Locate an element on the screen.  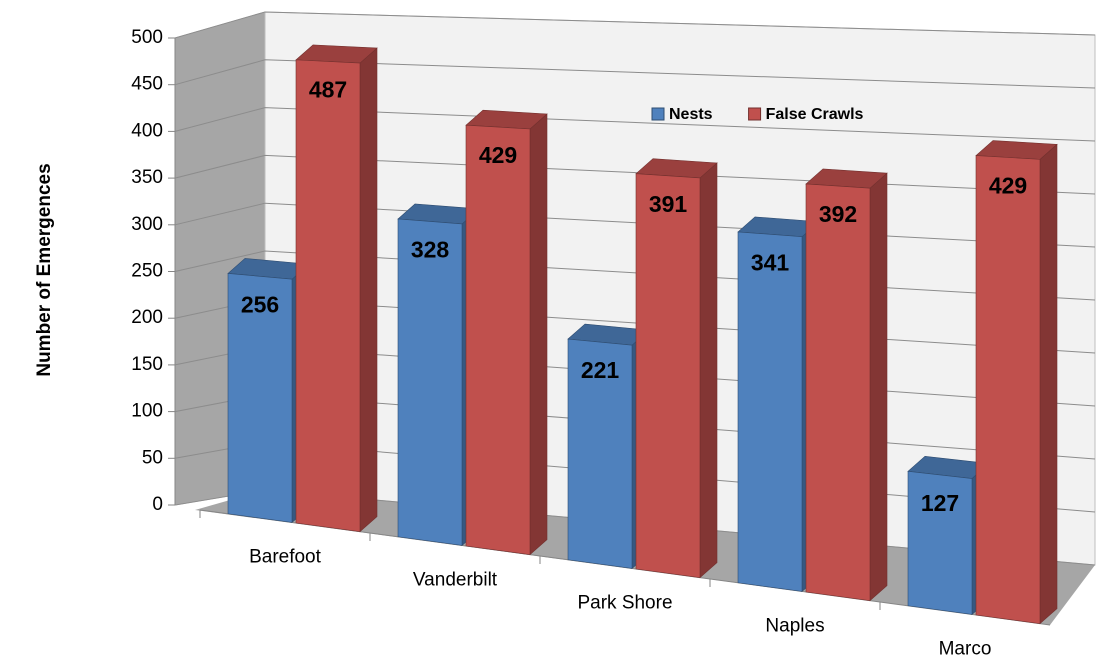
value-label: 256 is located at coordinates (260, 304).